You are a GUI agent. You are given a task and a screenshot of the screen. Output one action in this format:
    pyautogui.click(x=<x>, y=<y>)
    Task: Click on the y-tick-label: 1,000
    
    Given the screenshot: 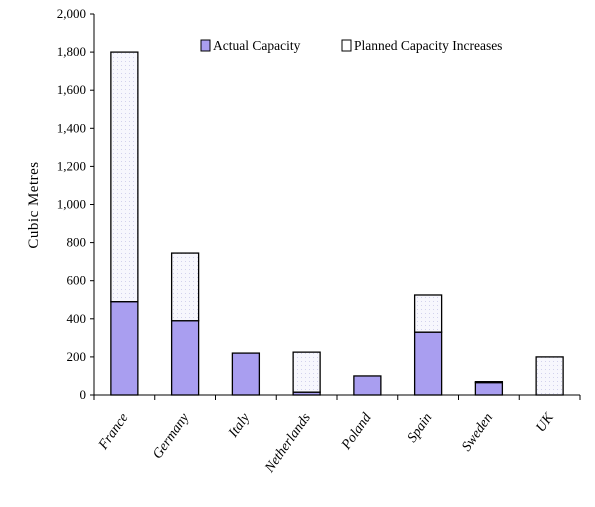 What is the action you would take?
    pyautogui.click(x=71, y=204)
    